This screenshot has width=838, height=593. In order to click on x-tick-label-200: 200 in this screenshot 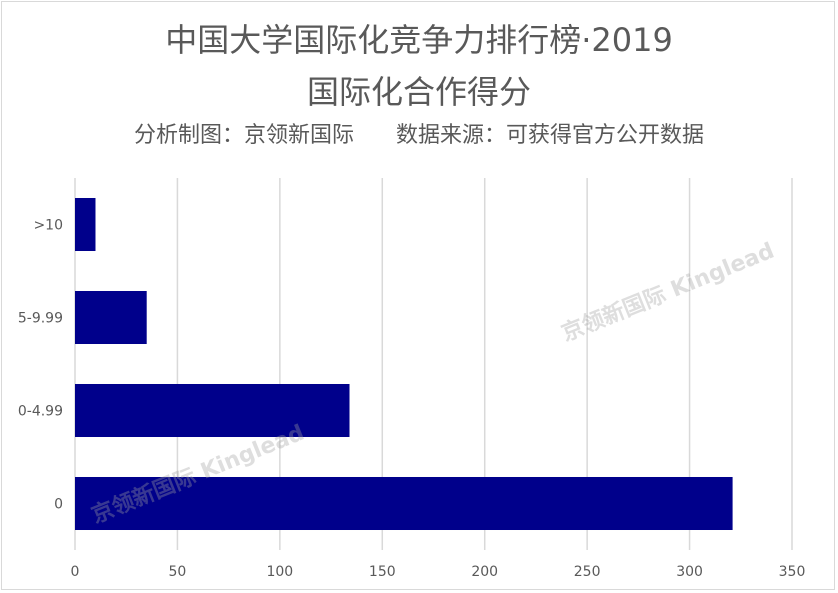, I will do `click(484, 572)`.